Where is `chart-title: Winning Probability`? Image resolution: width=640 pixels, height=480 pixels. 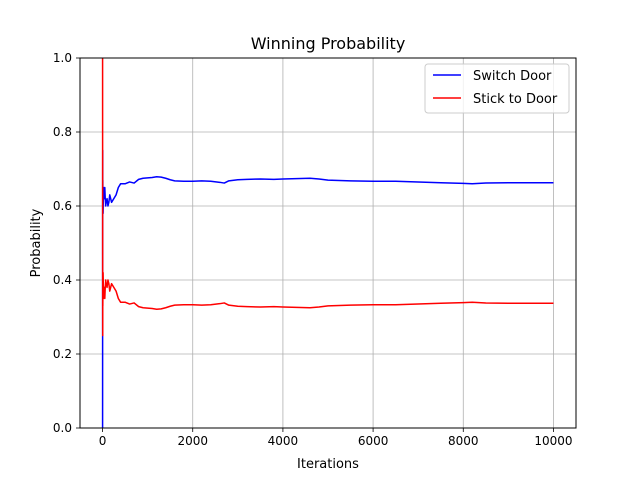 chart-title: Winning Probability is located at coordinates (328, 43).